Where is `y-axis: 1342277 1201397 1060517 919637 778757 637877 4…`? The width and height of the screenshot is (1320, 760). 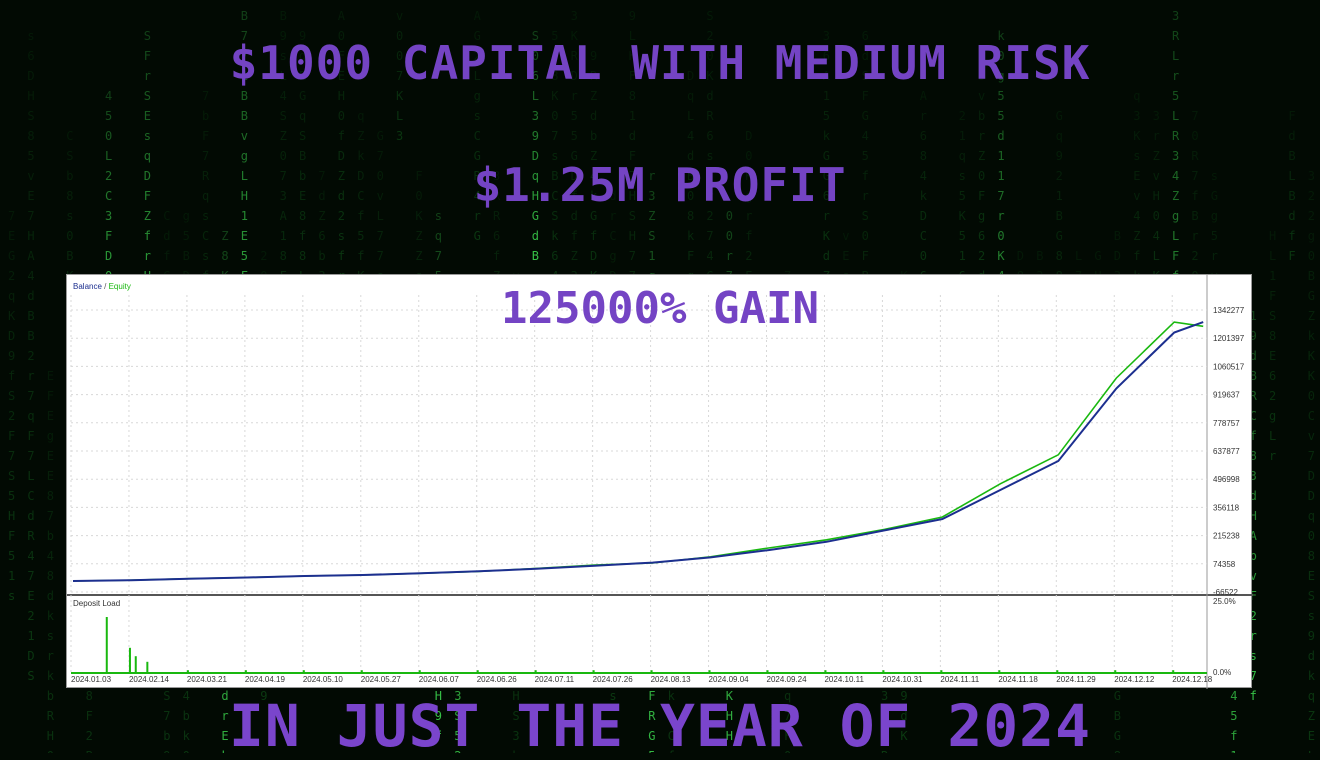
y-axis: 1342277 1201397 1060517 919637 778757 637877 4… is located at coordinates (1229, 491).